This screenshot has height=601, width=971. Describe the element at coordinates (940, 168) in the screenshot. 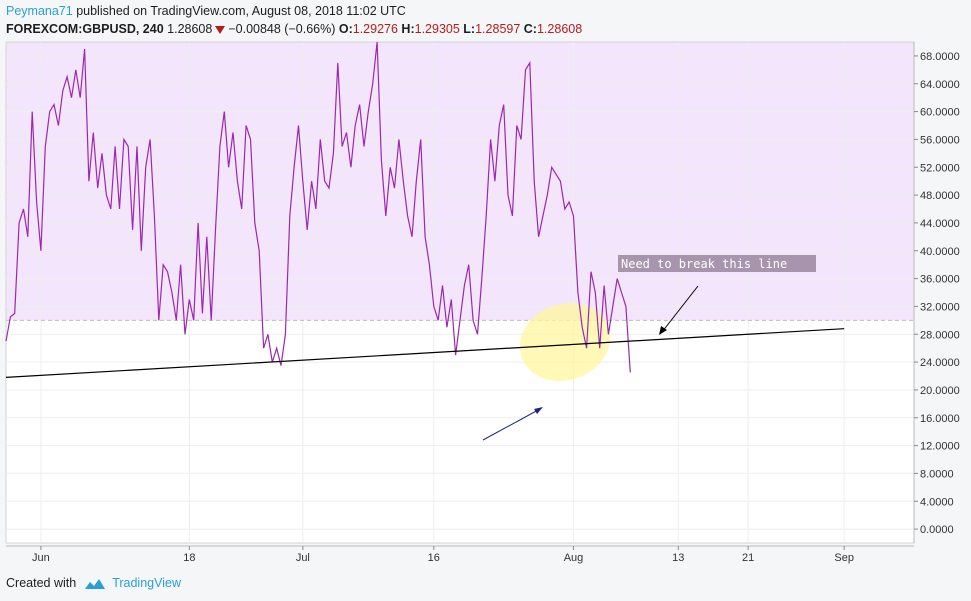

I see `y-tick-label: 52.0000` at that location.